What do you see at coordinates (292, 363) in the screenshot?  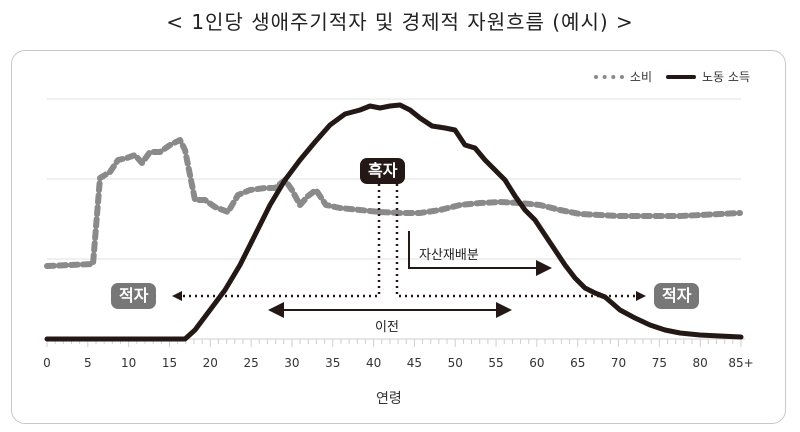 I see `x-tick-label: 30` at bounding box center [292, 363].